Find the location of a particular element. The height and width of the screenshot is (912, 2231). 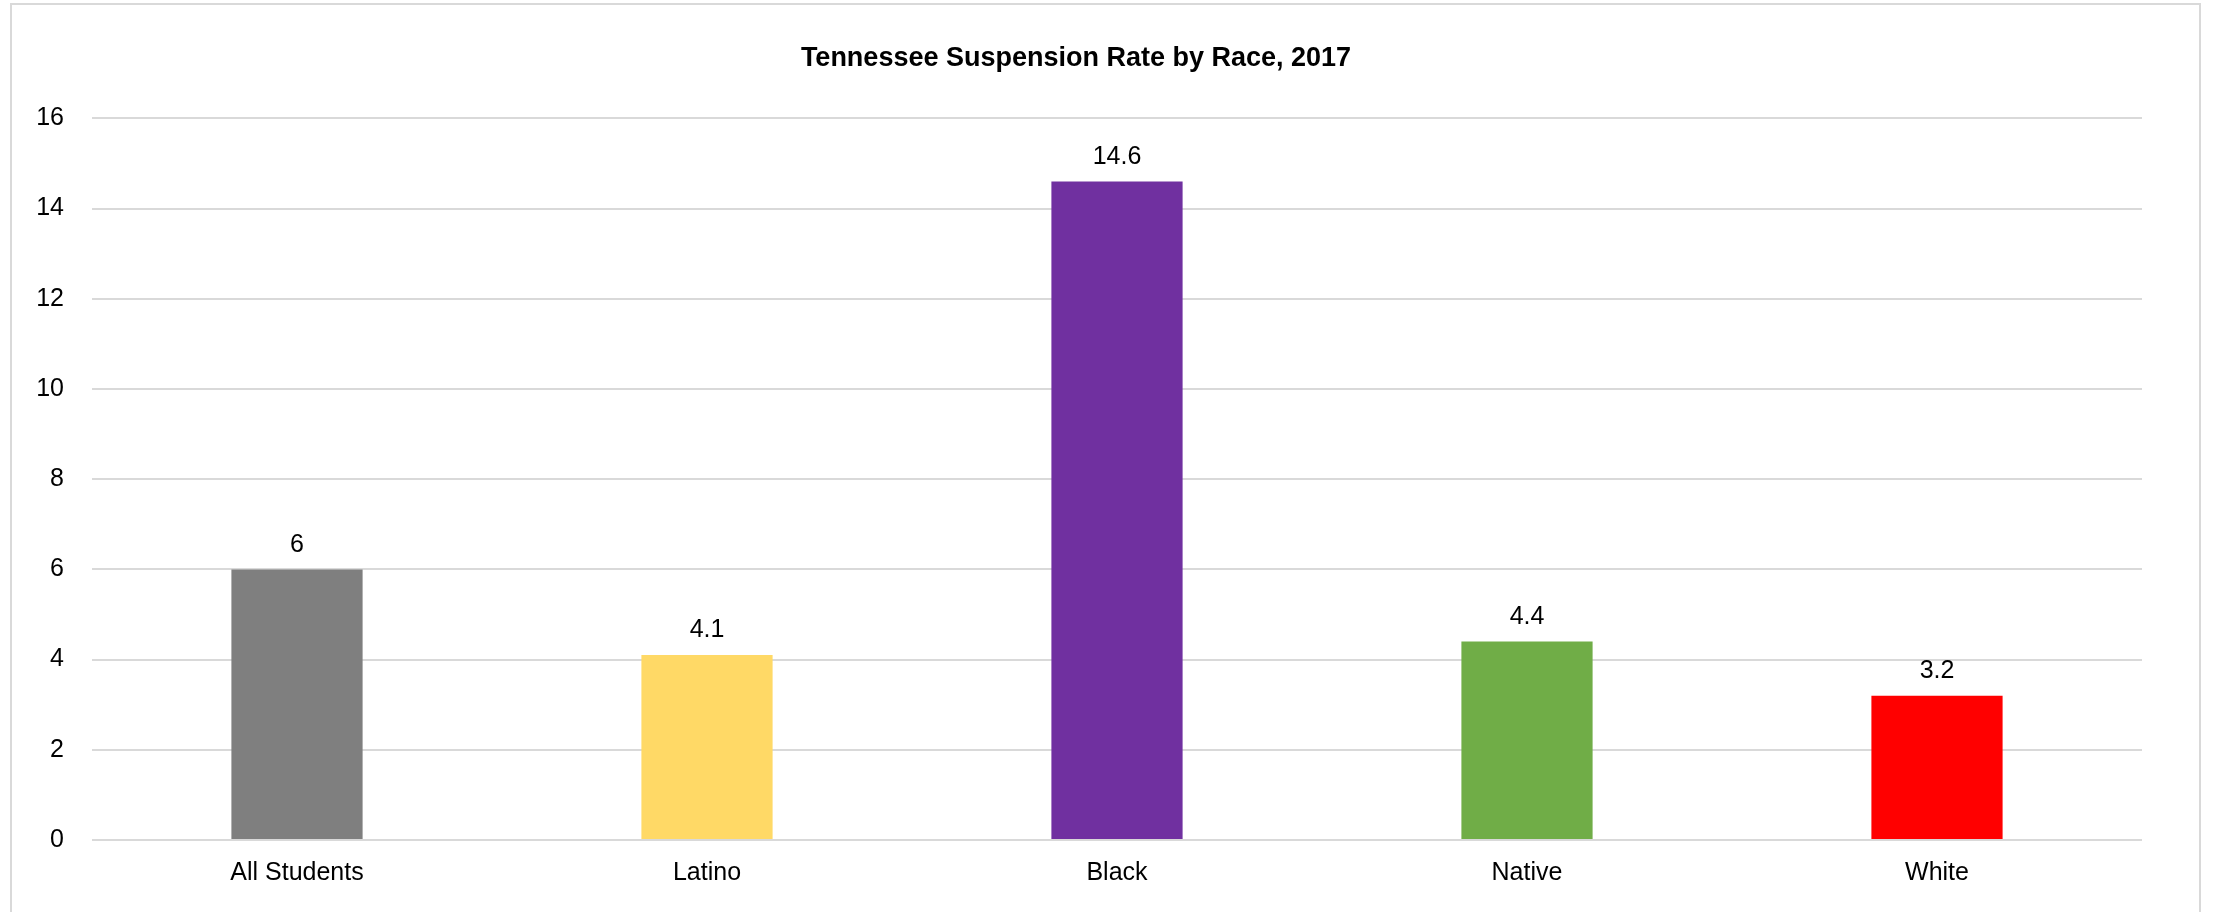

y-tick-label: 4 is located at coordinates (57, 657).